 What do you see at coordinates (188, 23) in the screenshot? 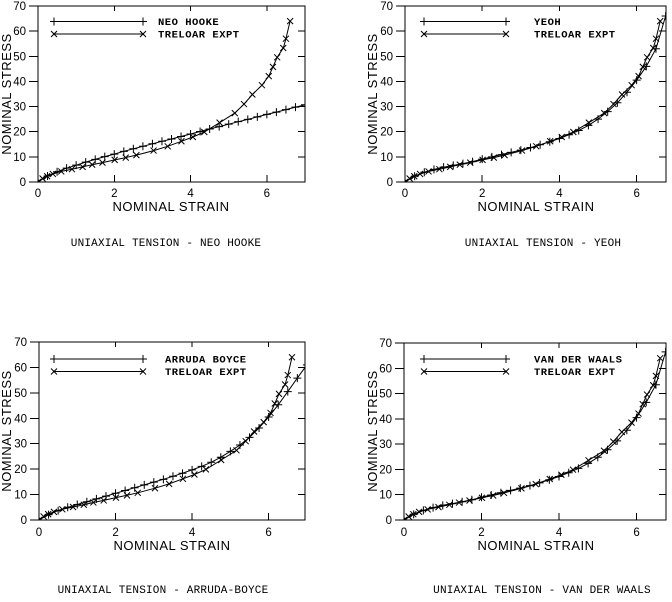
I see `legend-label-model: NEO HOOKE` at bounding box center [188, 23].